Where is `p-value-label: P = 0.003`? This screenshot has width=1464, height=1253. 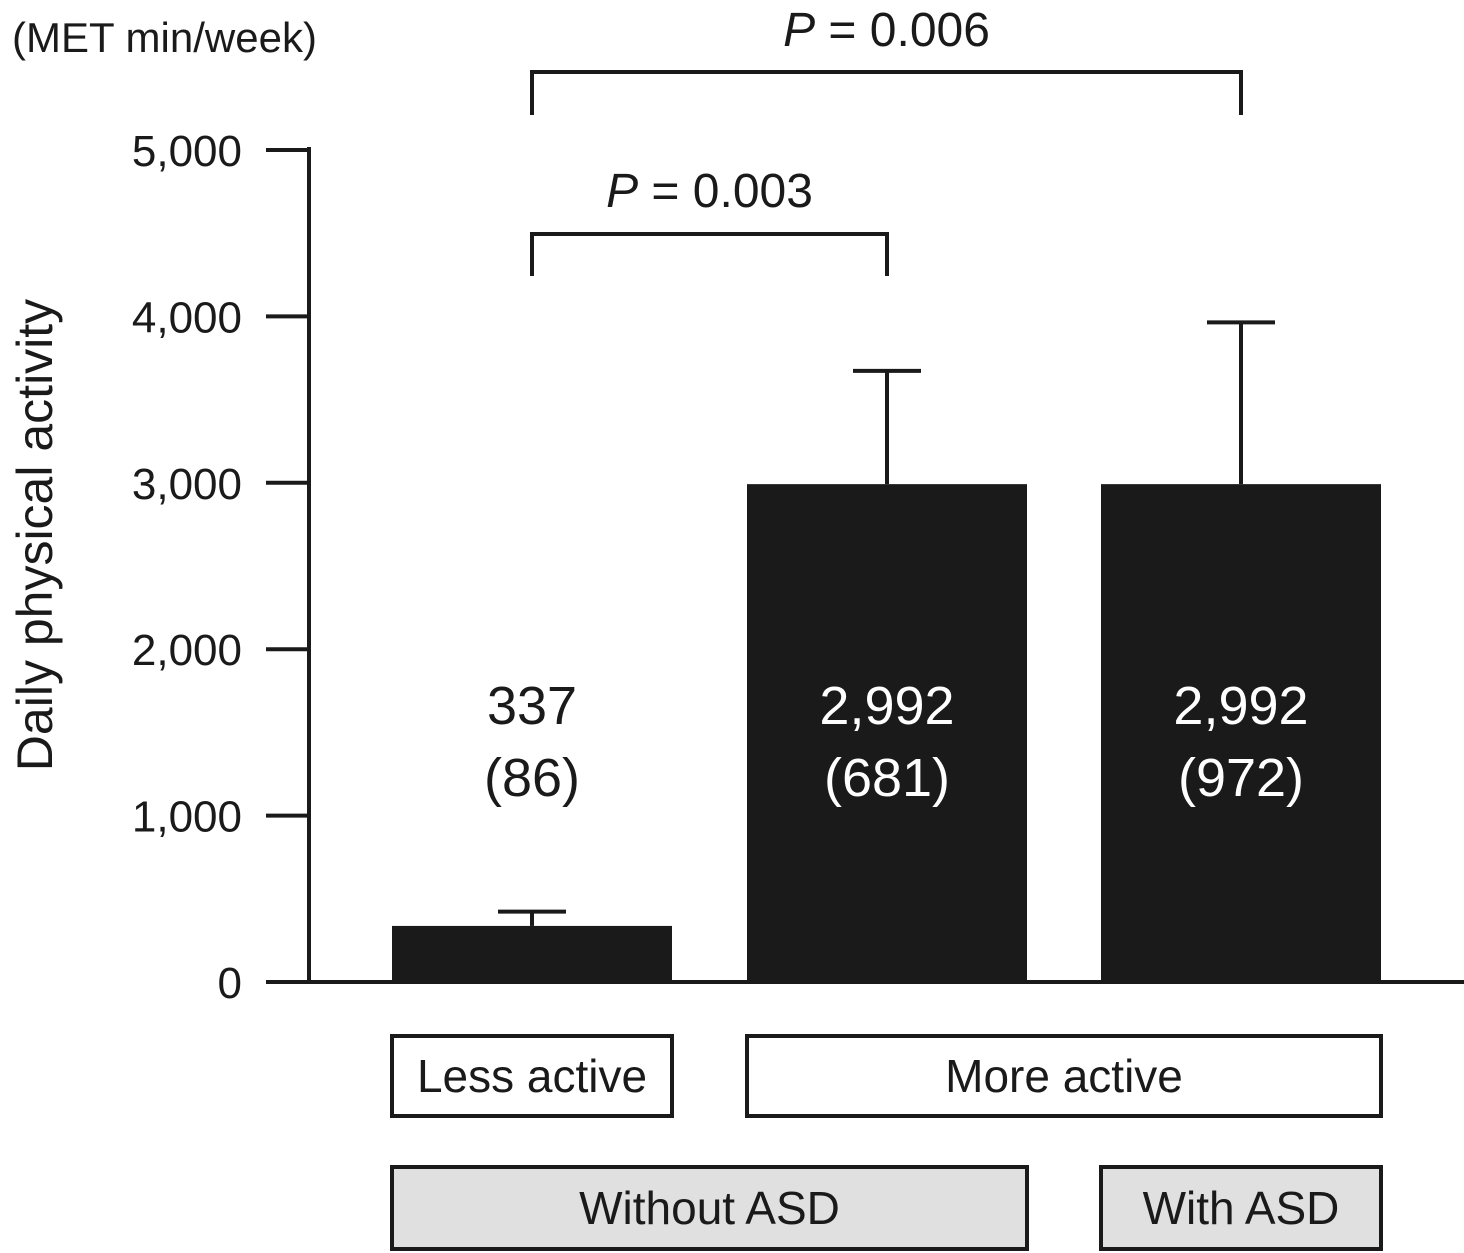 p-value-label: P = 0.003 is located at coordinates (709, 191).